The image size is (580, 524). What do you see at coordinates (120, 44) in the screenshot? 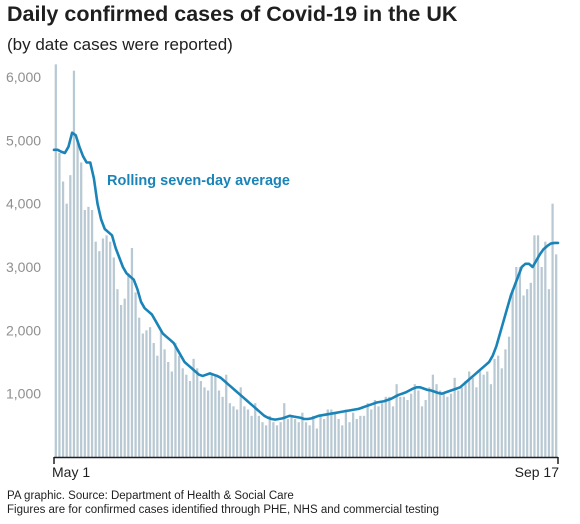
I see `chart-subtitle: (by date cases were reported)` at bounding box center [120, 44].